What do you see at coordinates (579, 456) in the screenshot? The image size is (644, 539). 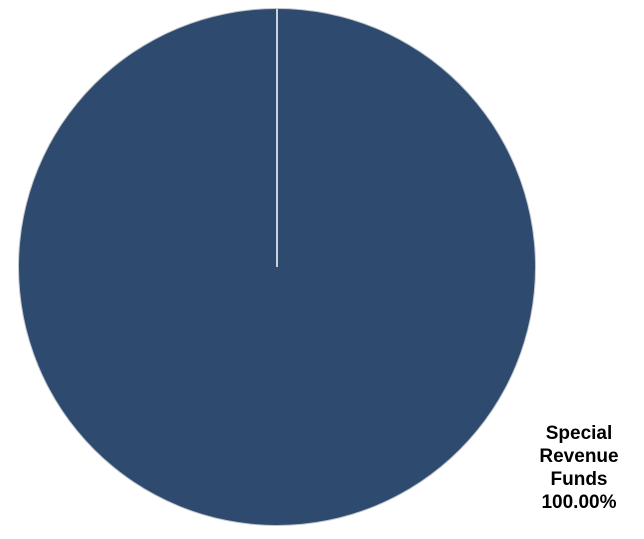 I see `slice-label-line-2: Revenue` at bounding box center [579, 456].